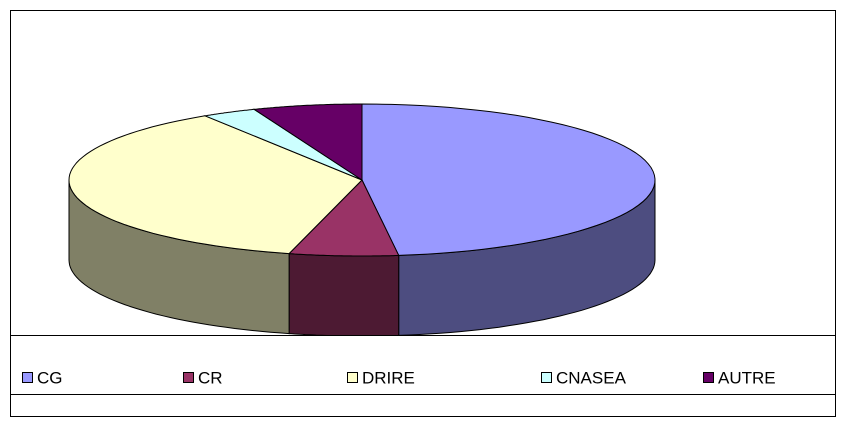 Image resolution: width=847 pixels, height=427 pixels. I want to click on legend-label: CNASEA, so click(591, 377).